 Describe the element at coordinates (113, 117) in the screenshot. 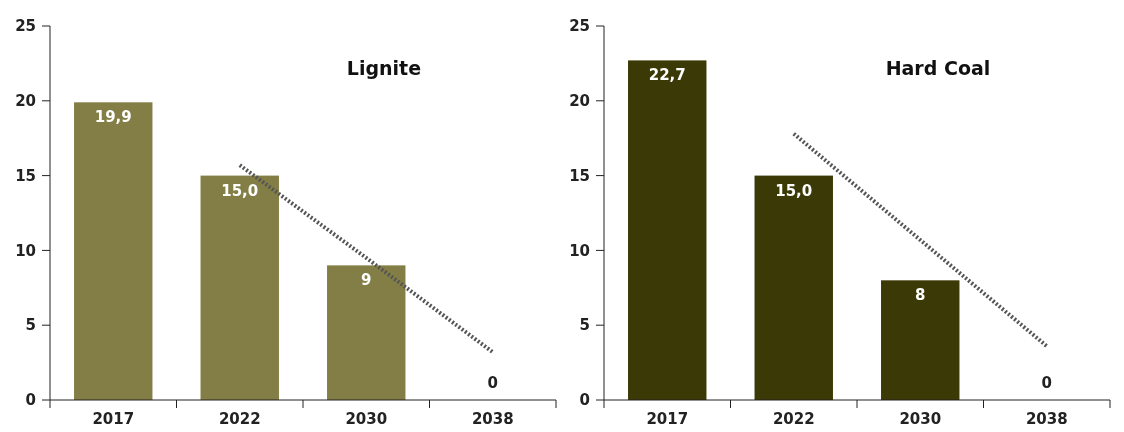

I see `data-label: 19,9` at that location.